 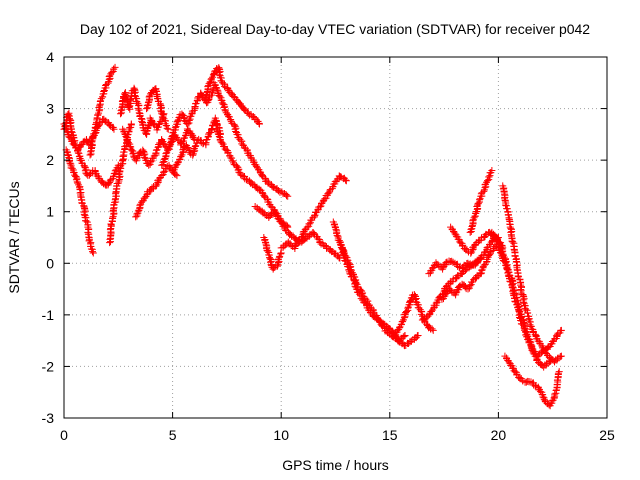 I want to click on x-axis-label: GPS time / hours, so click(x=335, y=465).